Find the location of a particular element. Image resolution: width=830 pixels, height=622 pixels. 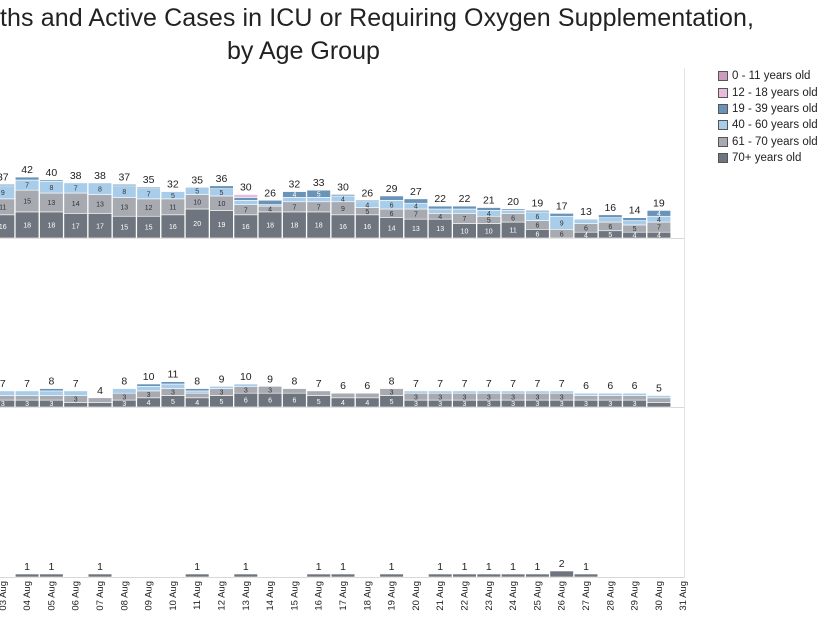

x-tick-label: 18 Aug is located at coordinates (367, 596).